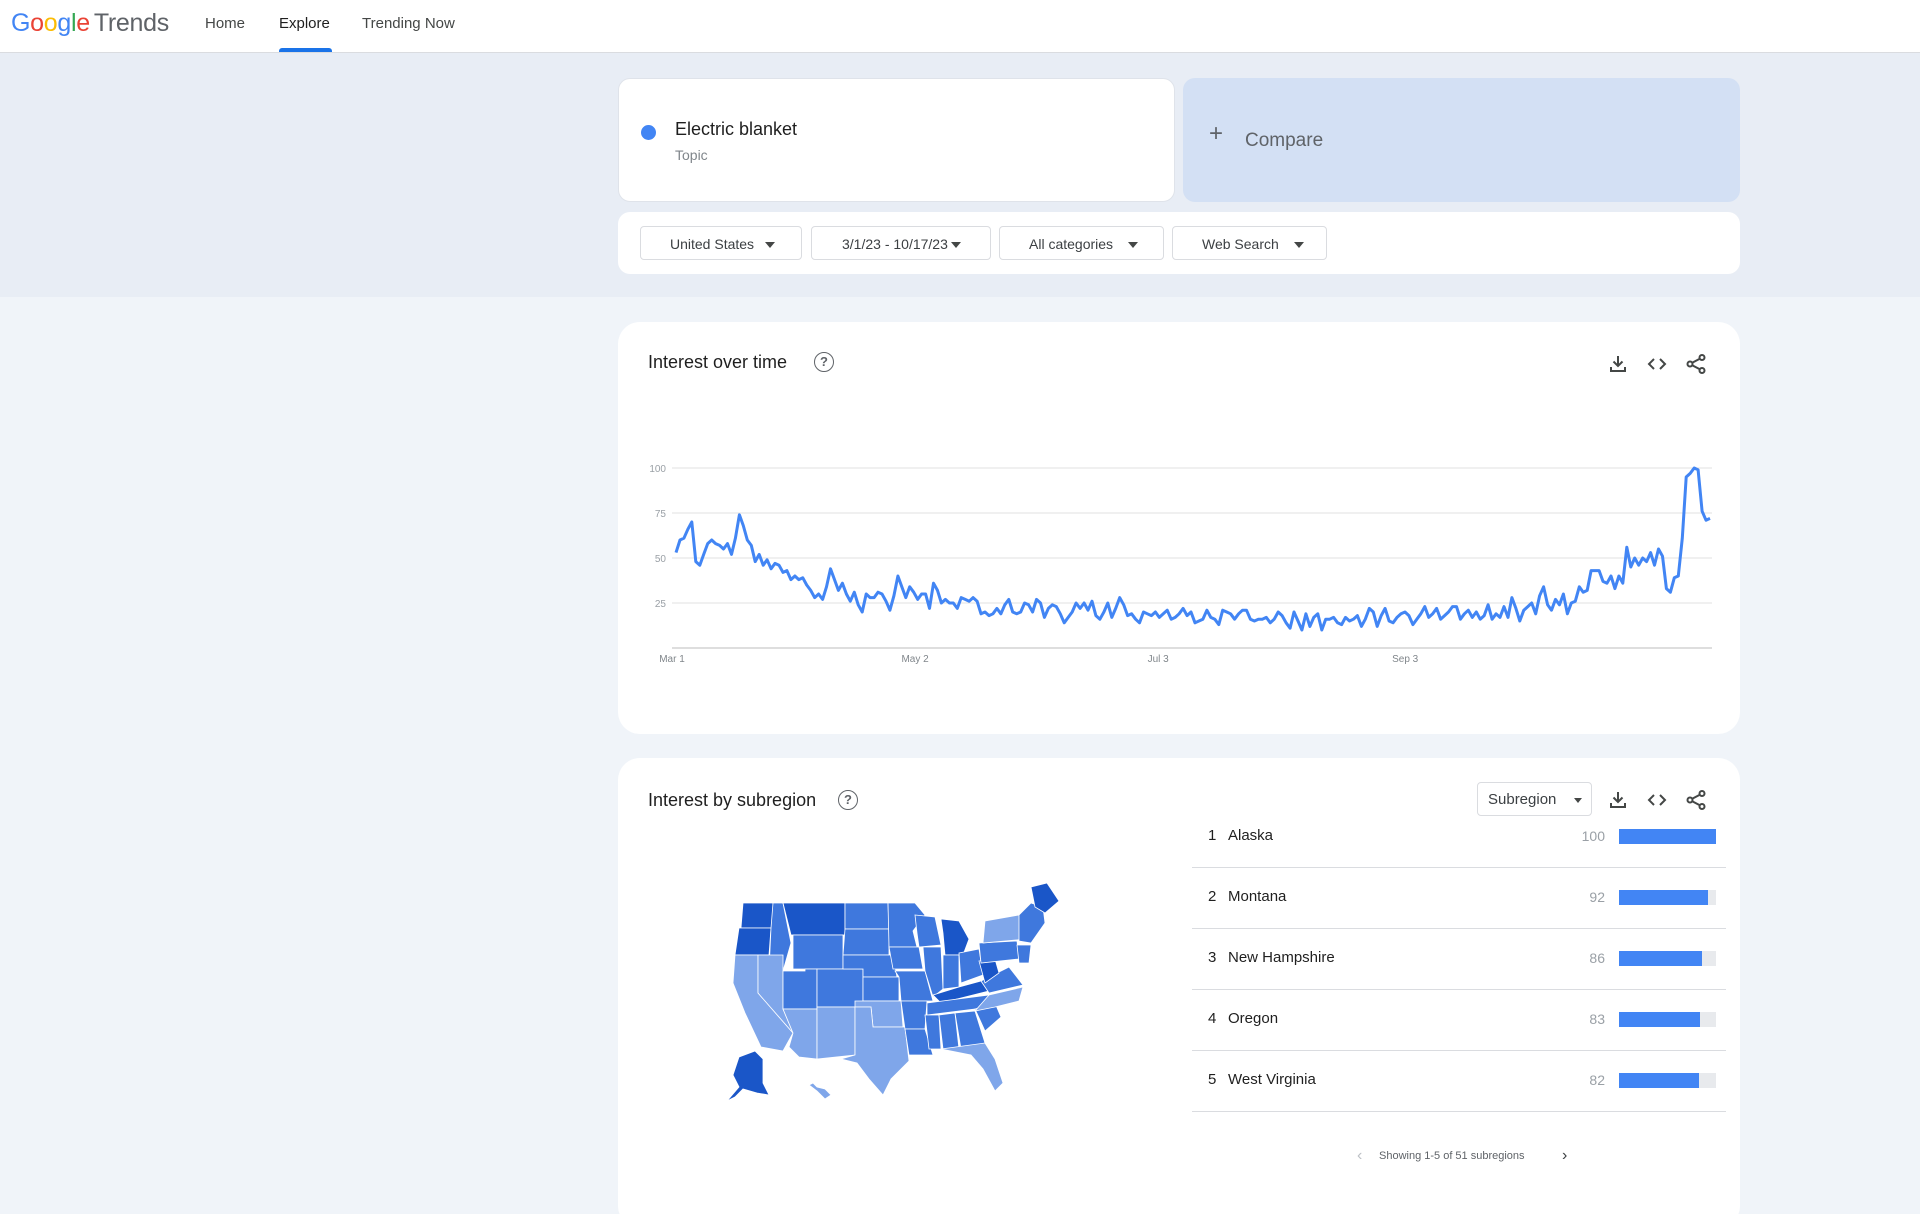 The image size is (1920, 1214). Describe the element at coordinates (1024, 954) in the screenshot. I see `map-region-mid-atlantic` at that location.